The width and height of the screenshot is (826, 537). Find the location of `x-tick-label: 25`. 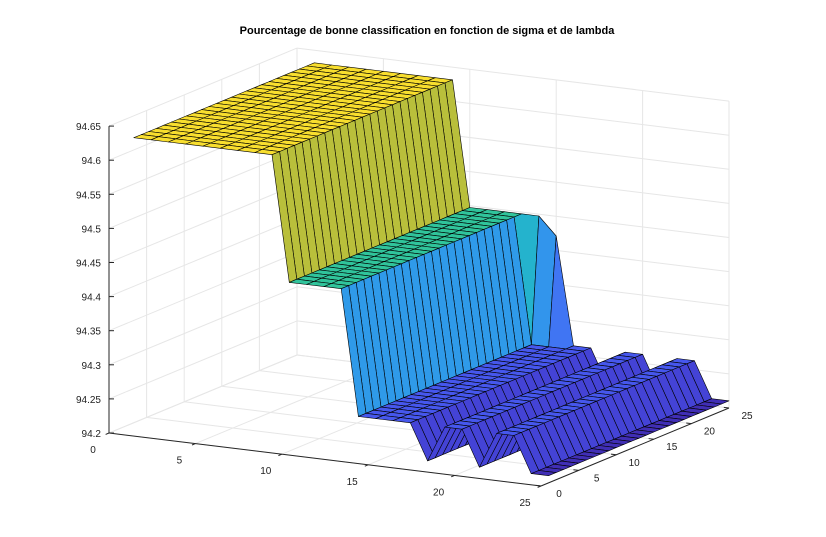

x-tick-label: 25 is located at coordinates (525, 503).